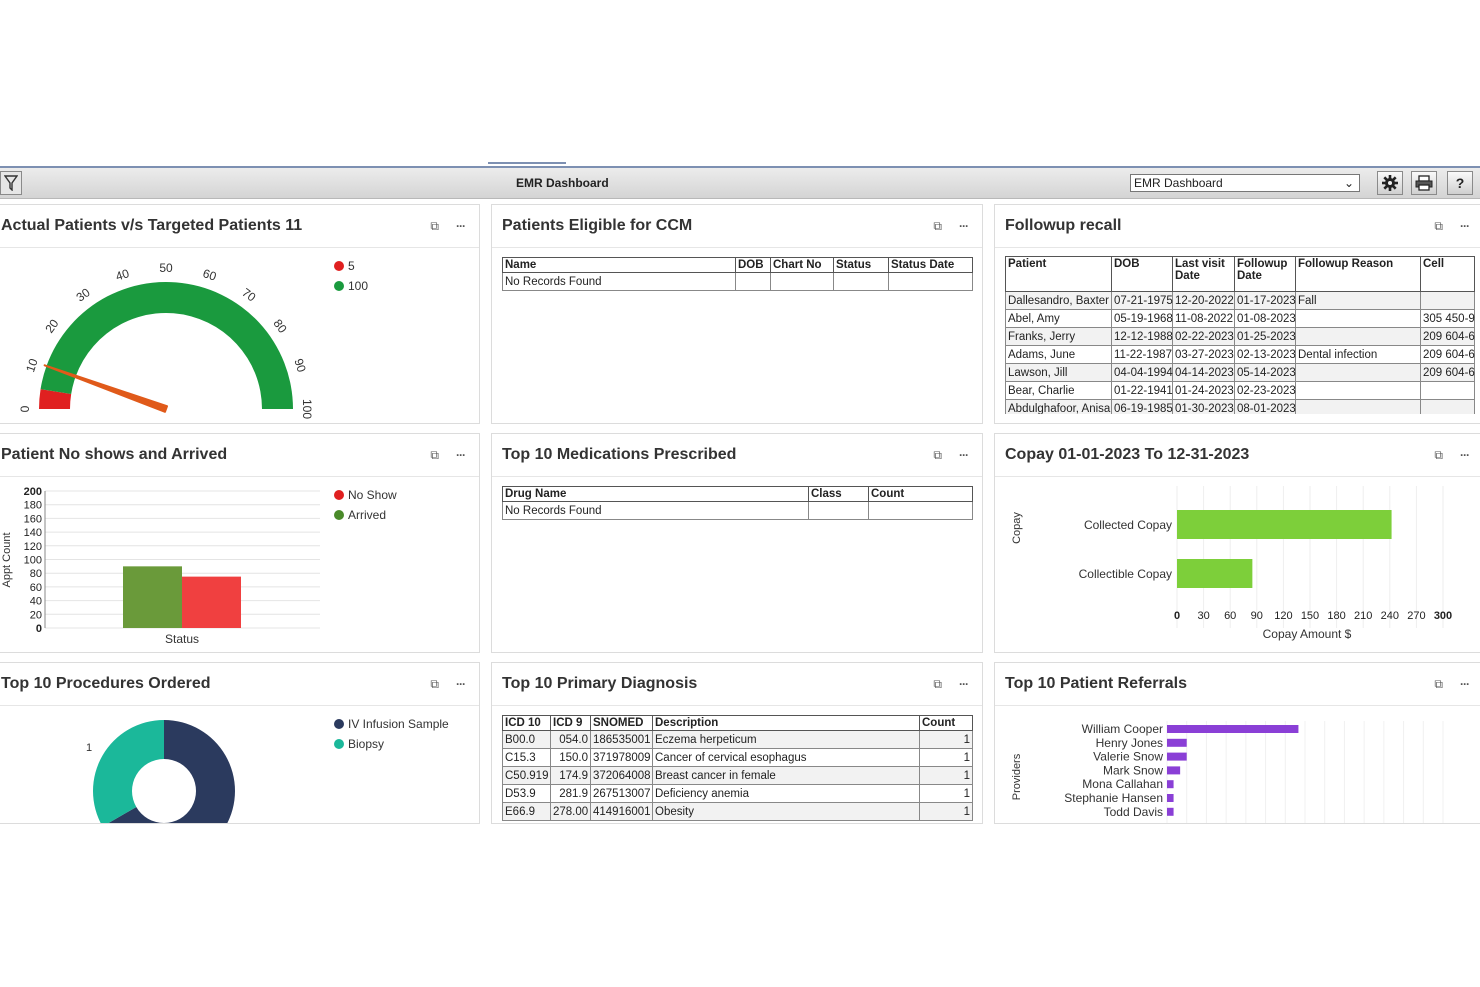 This screenshot has height=987, width=1480. What do you see at coordinates (1307, 634) in the screenshot?
I see `x-axis-label: Copay Amount $` at bounding box center [1307, 634].